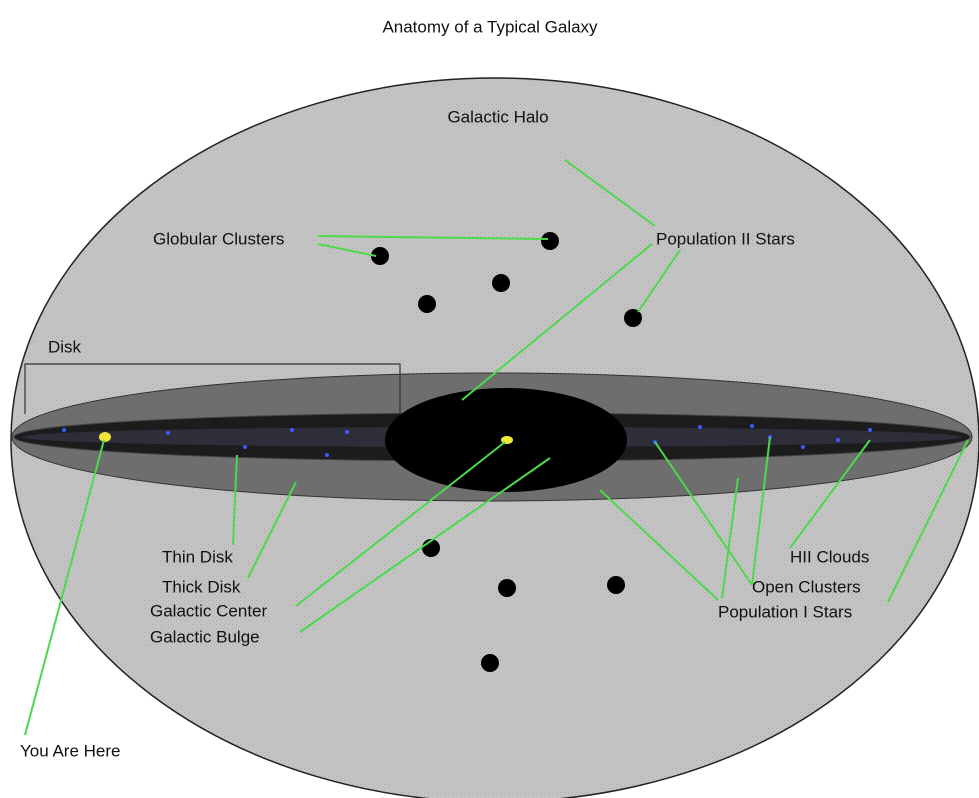 Image resolution: width=979 pixels, height=798 pixels. I want to click on label: Galactic Center, so click(208, 610).